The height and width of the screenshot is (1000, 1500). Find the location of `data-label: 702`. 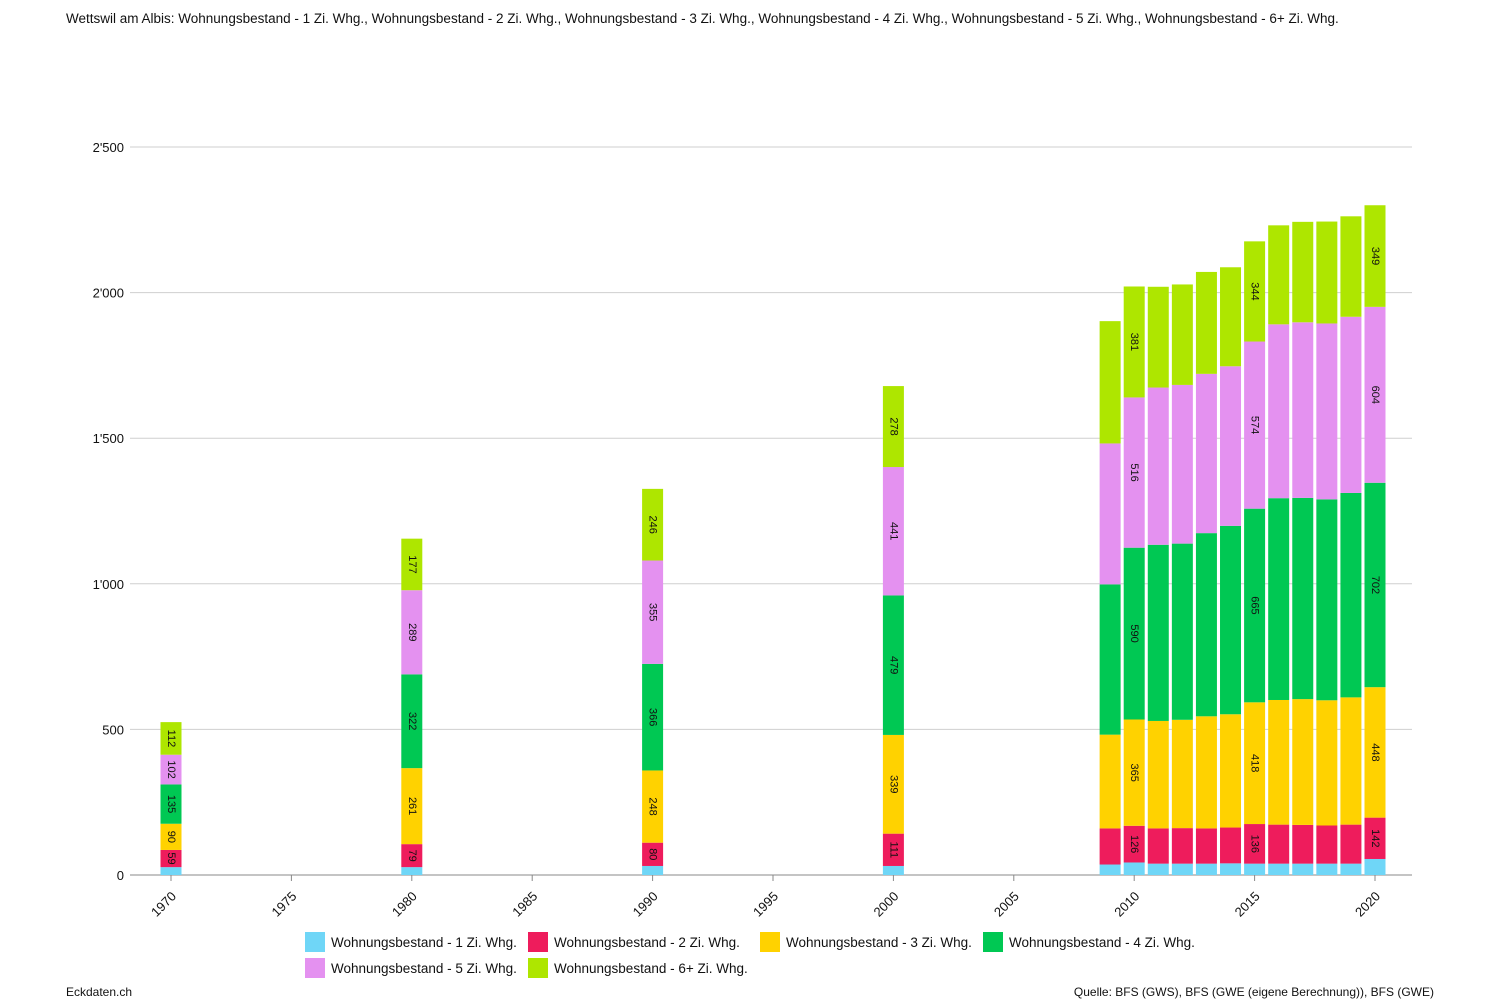

data-label: 702 is located at coordinates (1375, 585).